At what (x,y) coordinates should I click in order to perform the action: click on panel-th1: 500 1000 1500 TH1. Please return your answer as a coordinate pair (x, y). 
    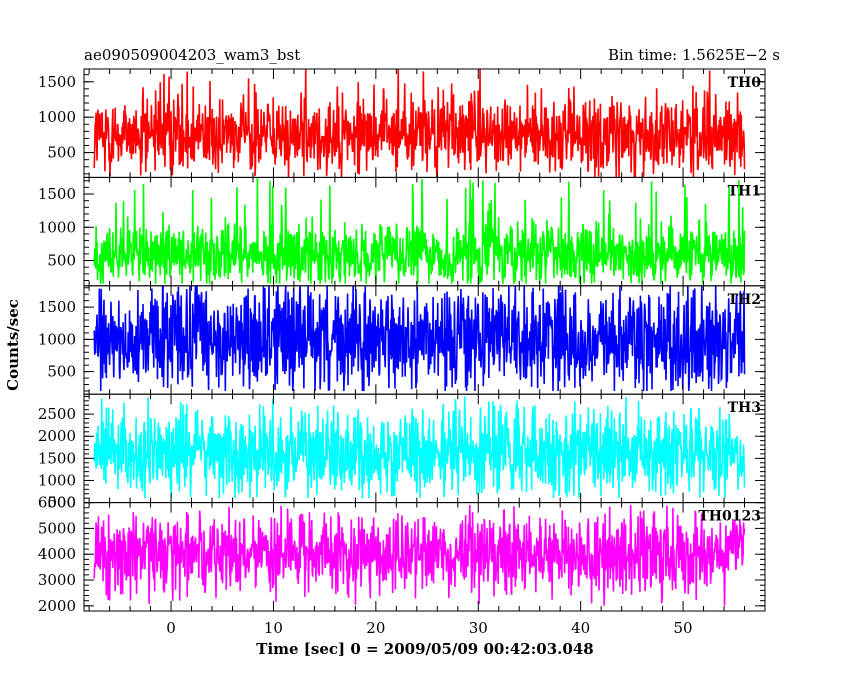
    Looking at the image, I should click on (402, 231).